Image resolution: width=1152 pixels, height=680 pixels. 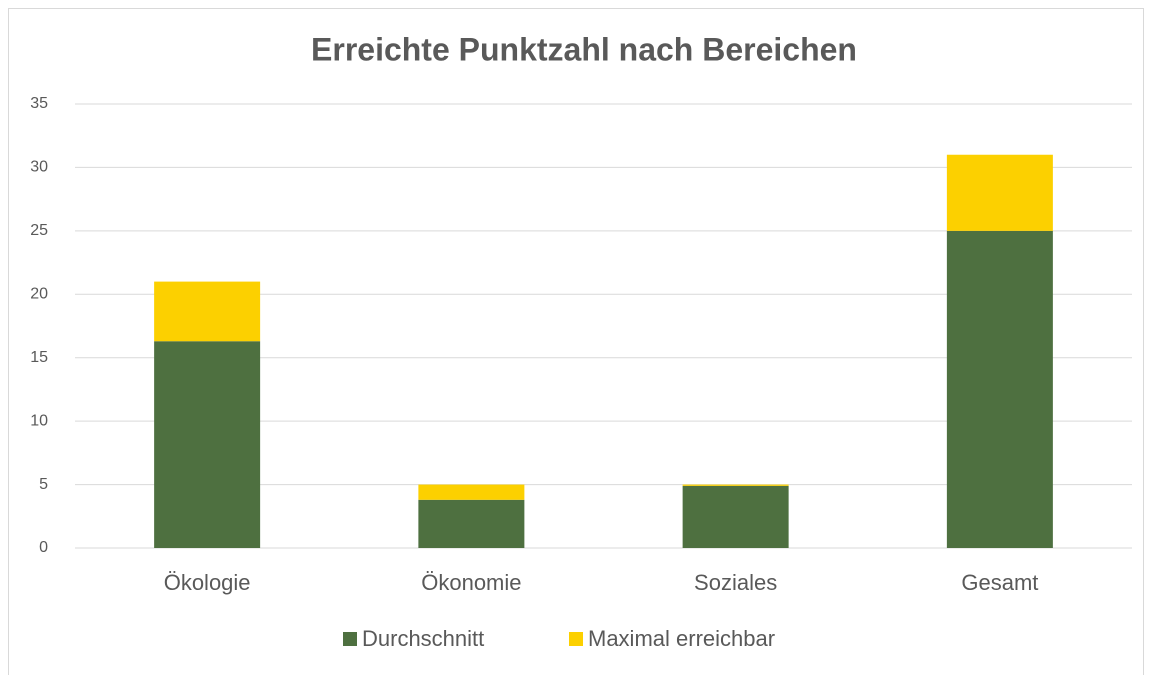 I want to click on legend-label: Durchschnitt, so click(x=423, y=638).